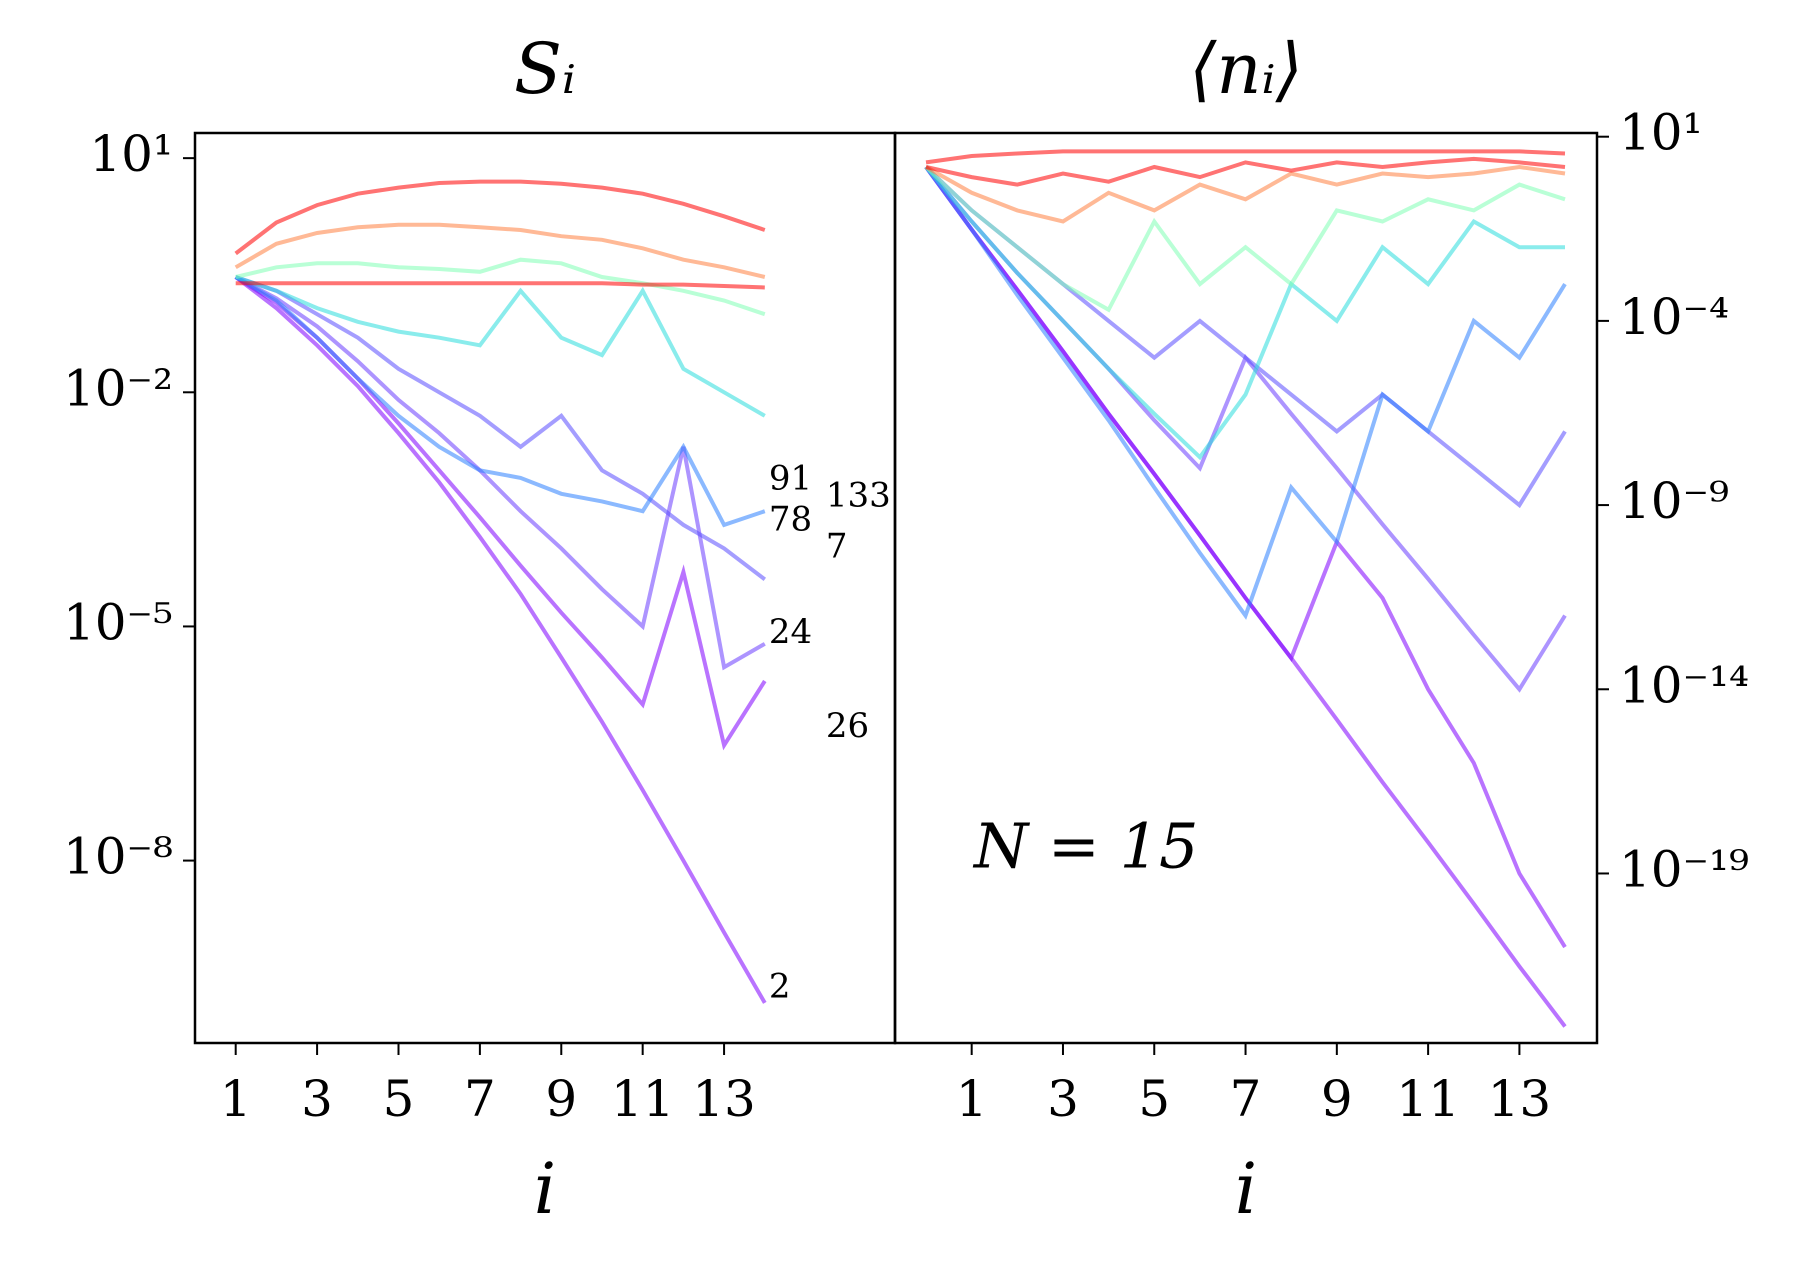 Image resolution: width=1808 pixels, height=1265 pixels. I want to click on annotation: 133, so click(858, 495).